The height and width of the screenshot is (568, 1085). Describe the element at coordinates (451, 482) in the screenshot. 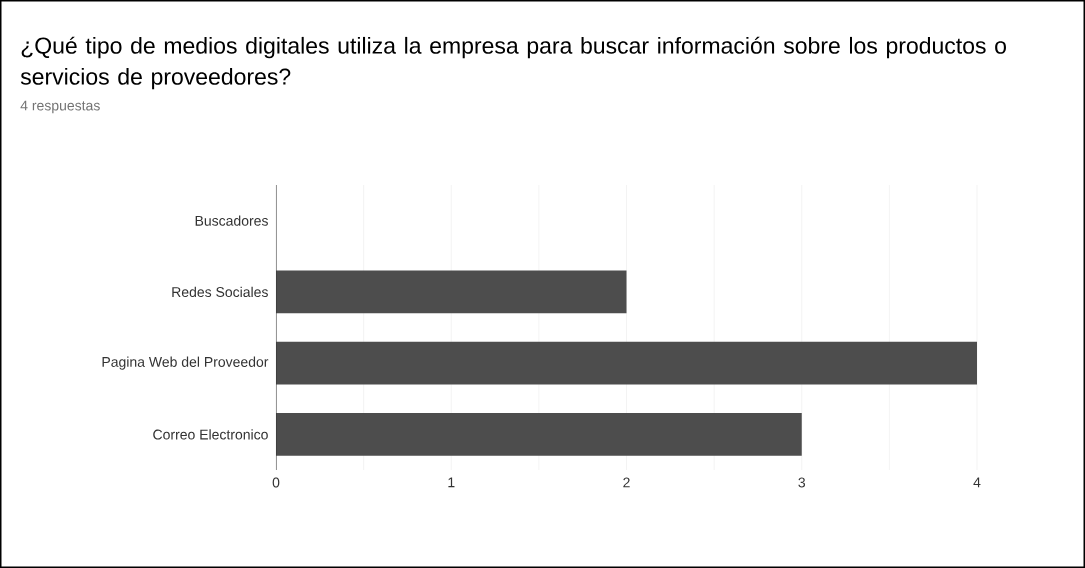

I see `x-tick-label: 1` at that location.